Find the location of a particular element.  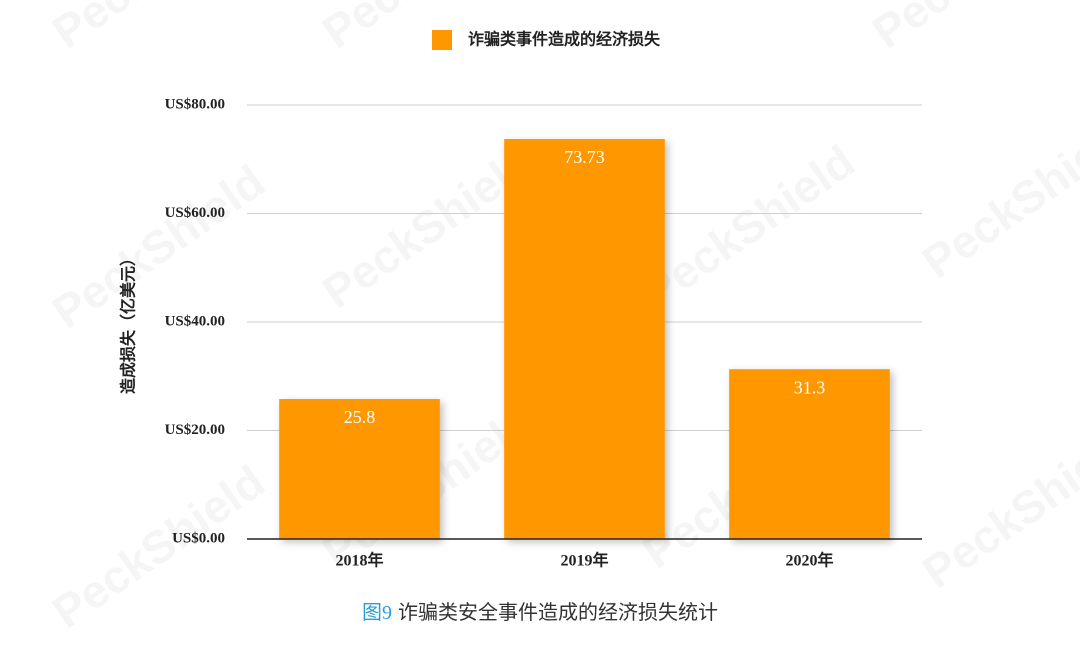

y-tick-label: US$20.00 is located at coordinates (195, 430).